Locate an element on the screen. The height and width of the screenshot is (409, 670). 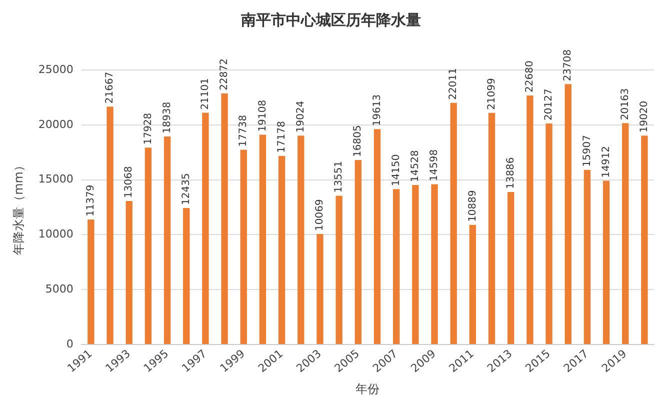
y-tick-label: 20000 is located at coordinates (56, 124).